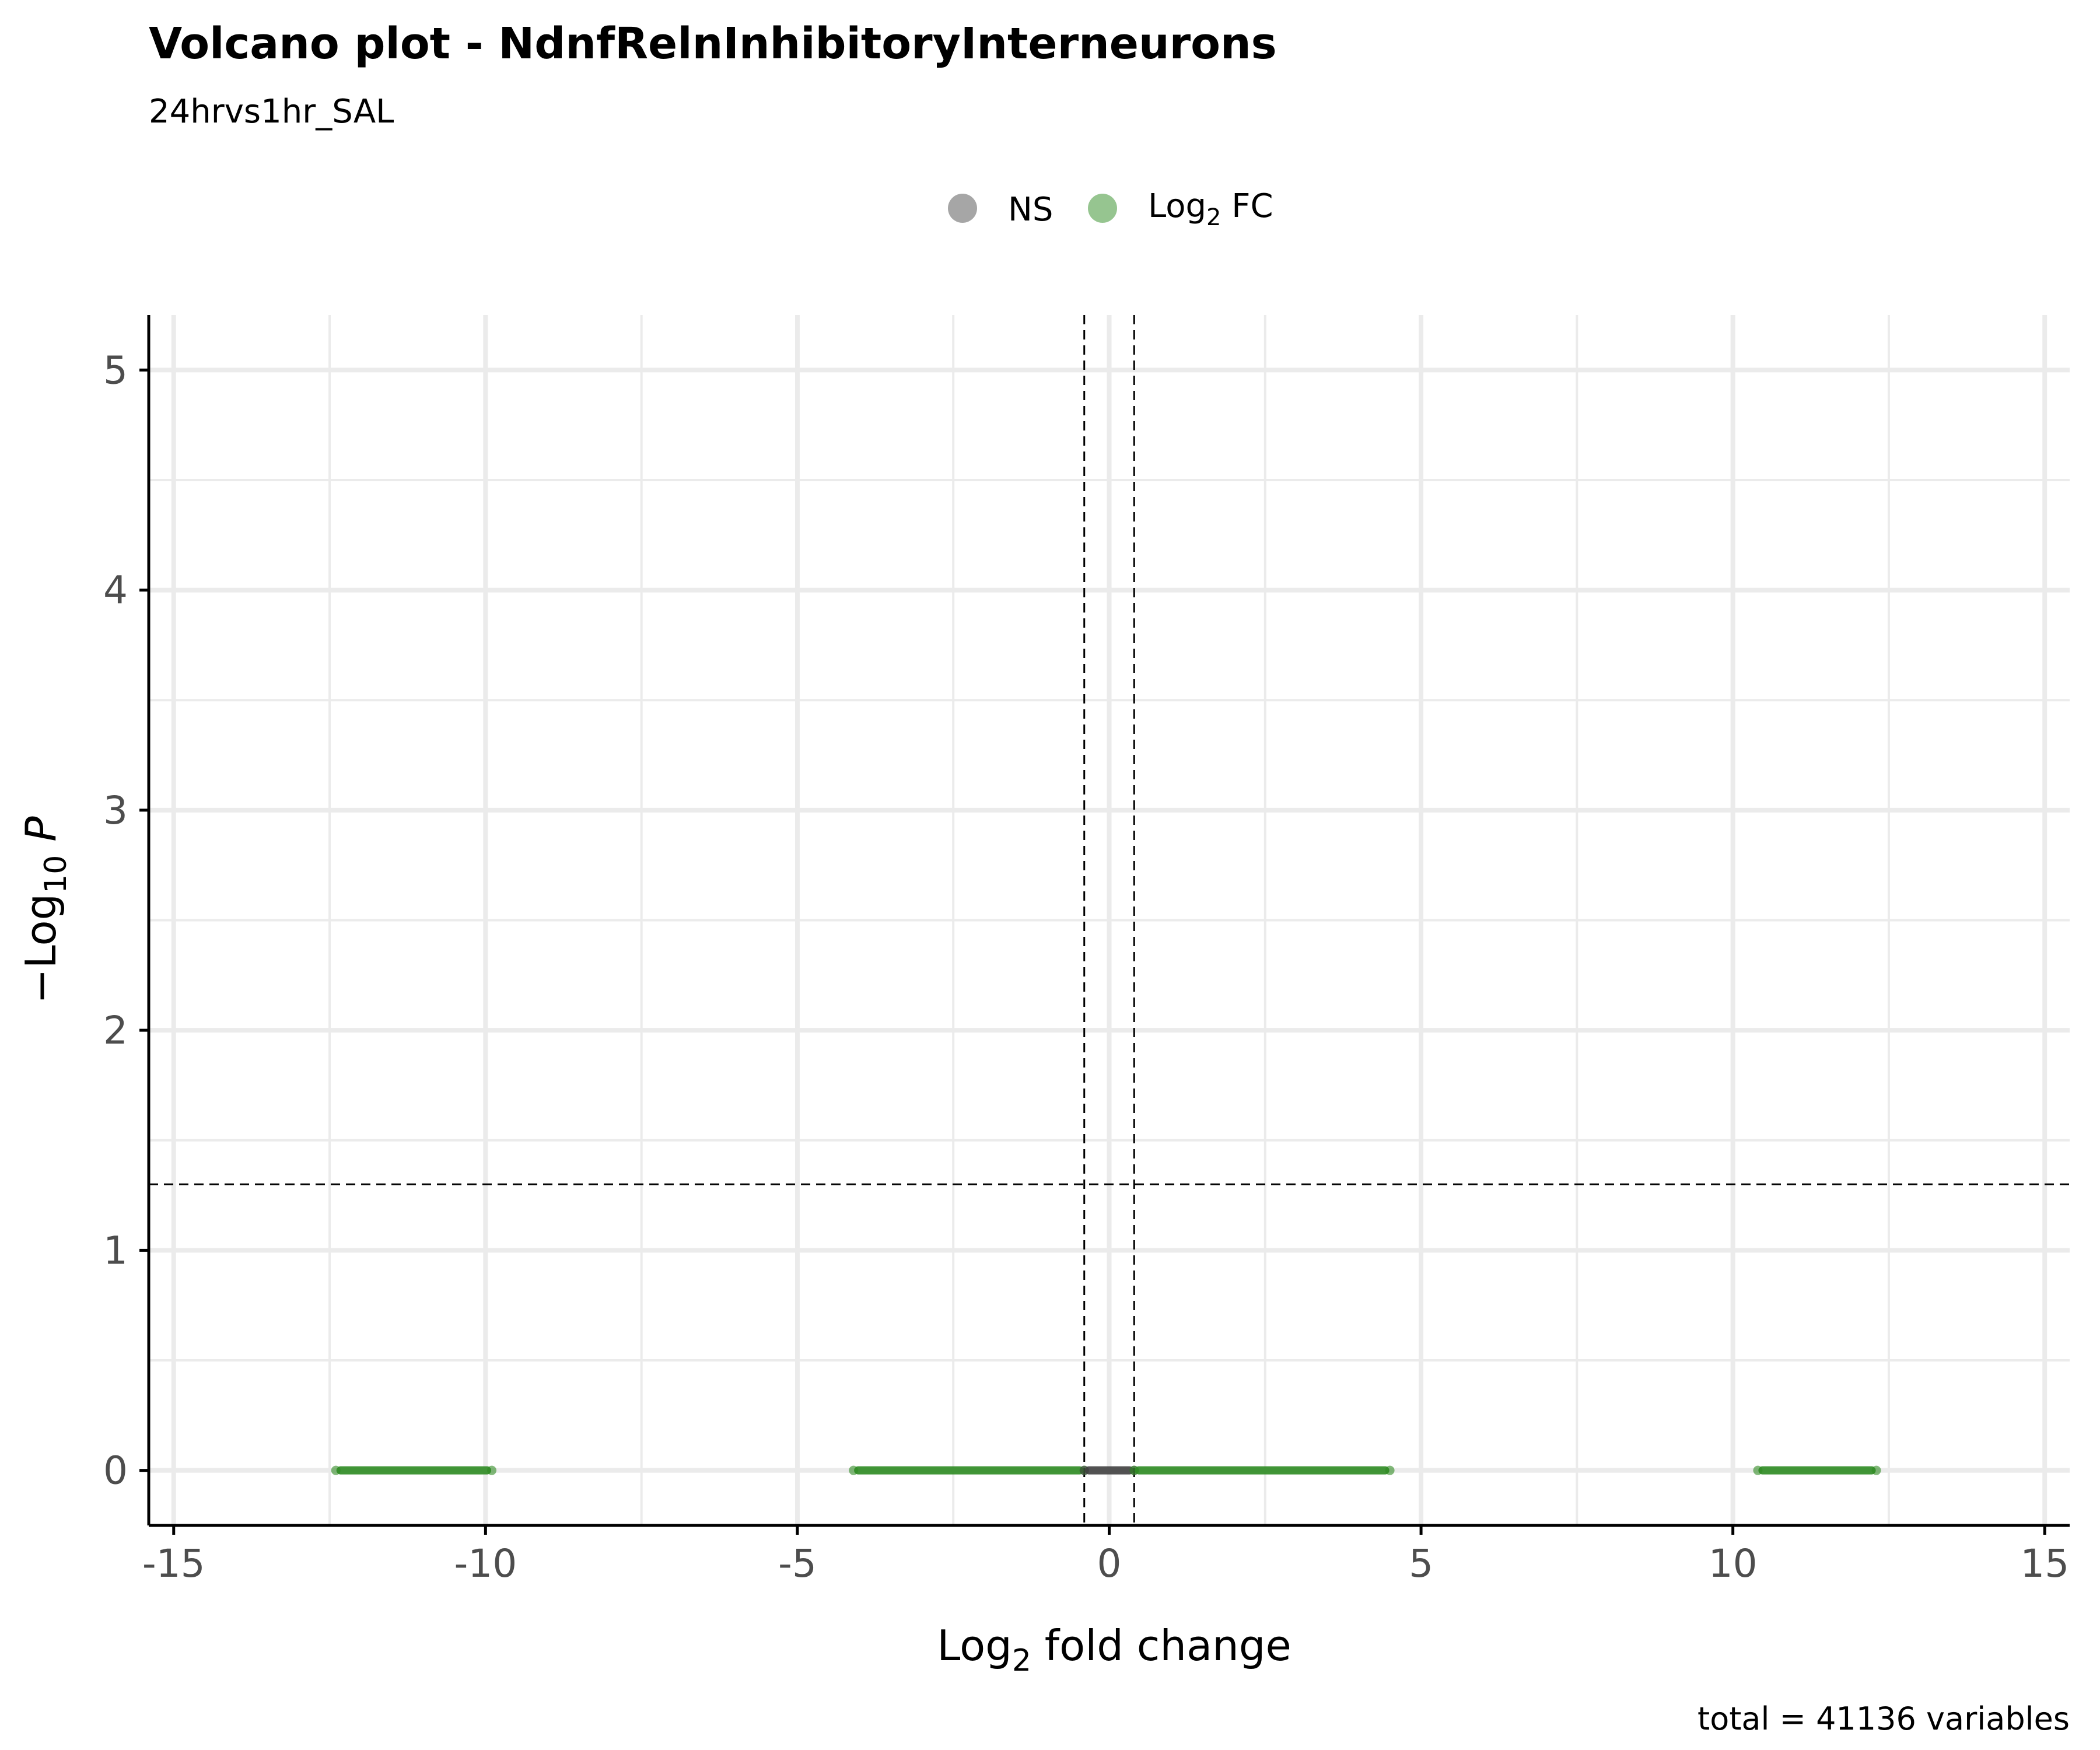 Image resolution: width=2100 pixels, height=1750 pixels. What do you see at coordinates (56, 874) in the screenshot?
I see `y-axis-label-sub: 10` at bounding box center [56, 874].